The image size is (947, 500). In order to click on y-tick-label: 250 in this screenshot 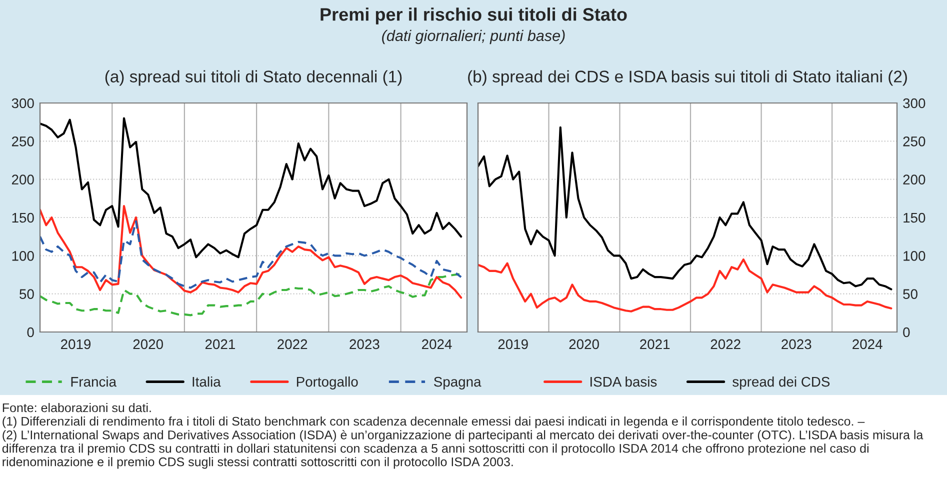, I will do `click(23, 141)`.